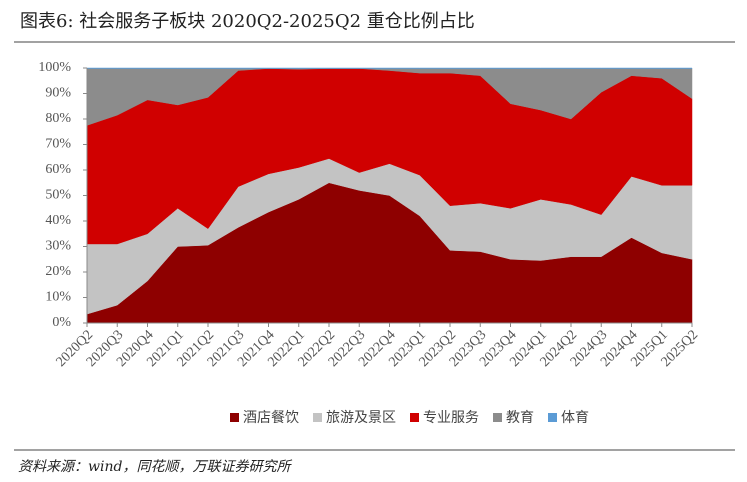  What do you see at coordinates (58, 93) in the screenshot?
I see `y-tick-label: 90%` at bounding box center [58, 93].